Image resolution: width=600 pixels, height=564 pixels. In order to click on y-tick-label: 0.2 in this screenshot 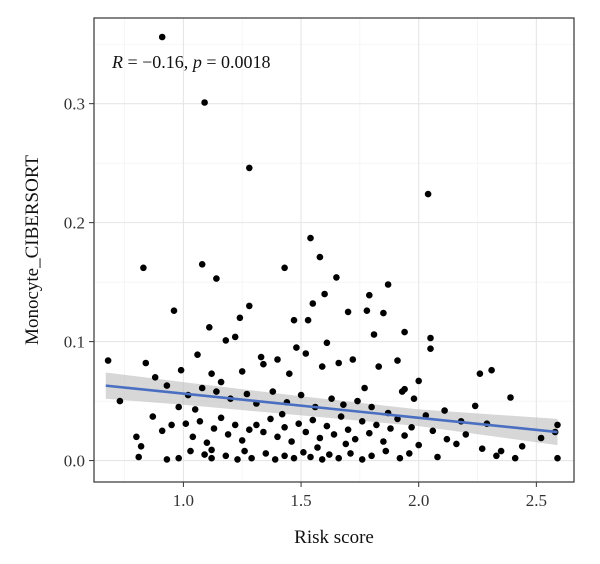, I will do `click(74, 223)`.